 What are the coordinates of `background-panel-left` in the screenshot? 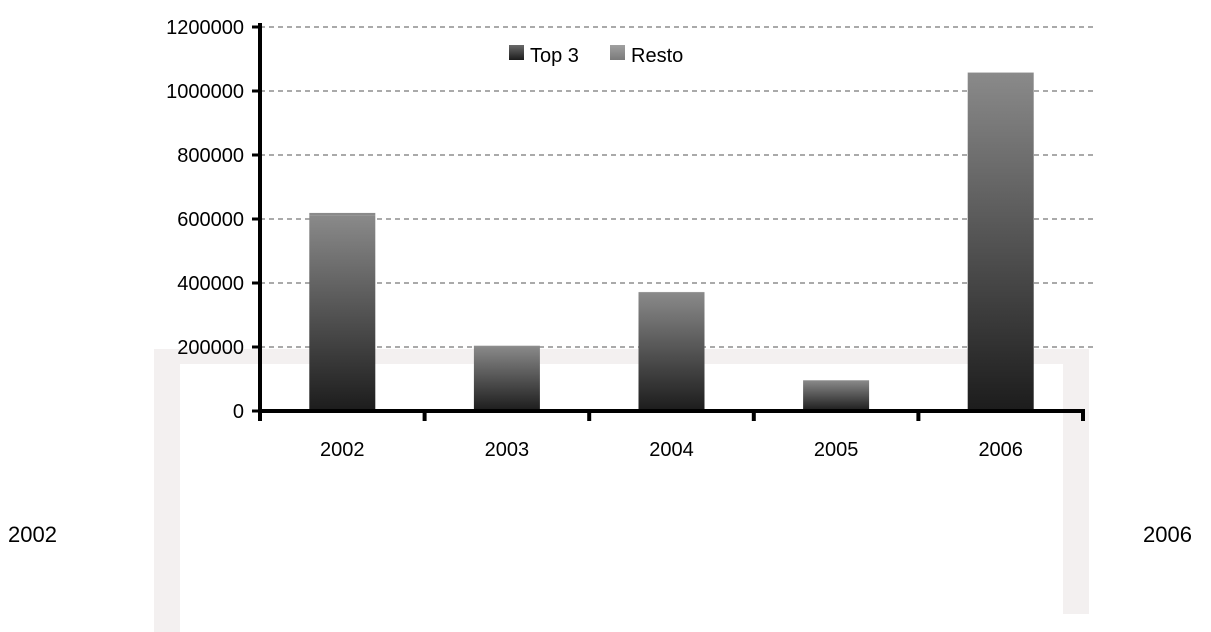 It's located at (167, 490).